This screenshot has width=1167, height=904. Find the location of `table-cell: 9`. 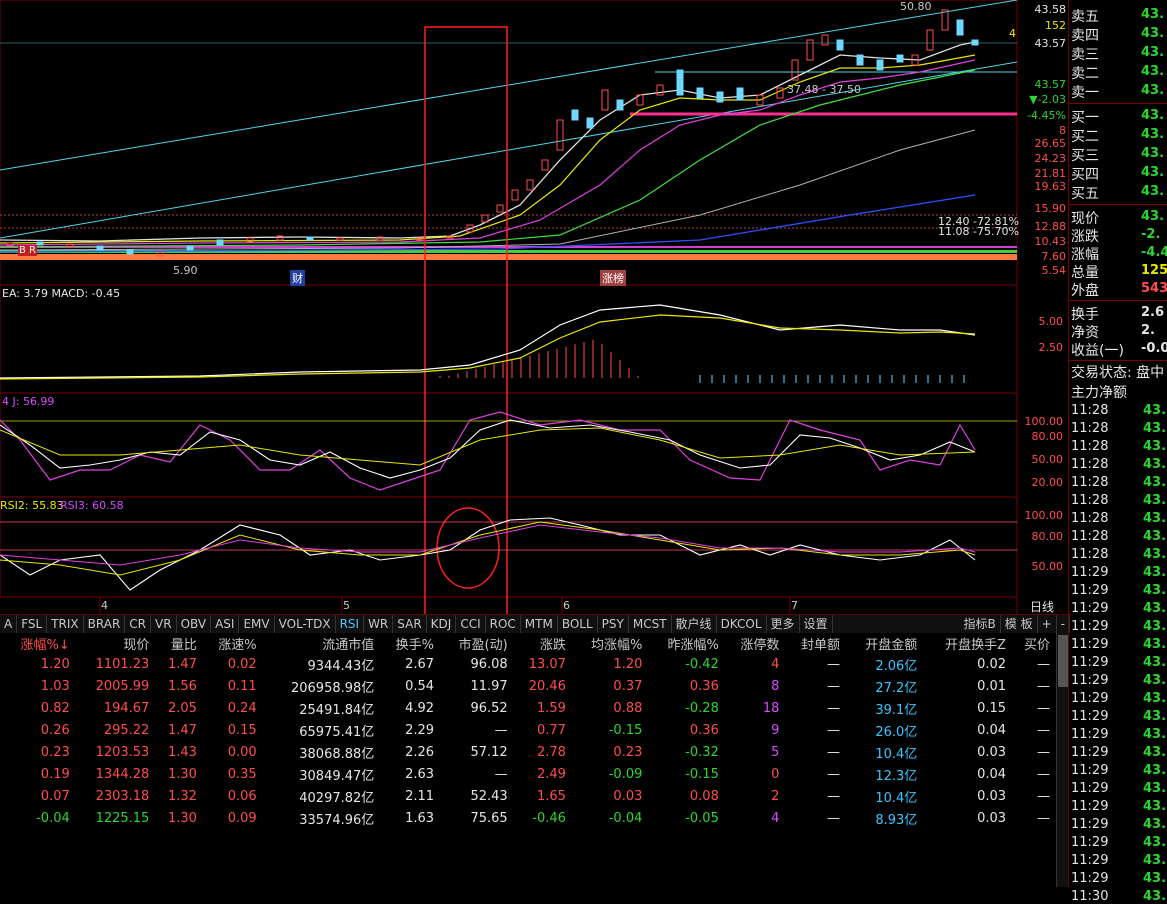

table-cell: 9 is located at coordinates (775, 730).